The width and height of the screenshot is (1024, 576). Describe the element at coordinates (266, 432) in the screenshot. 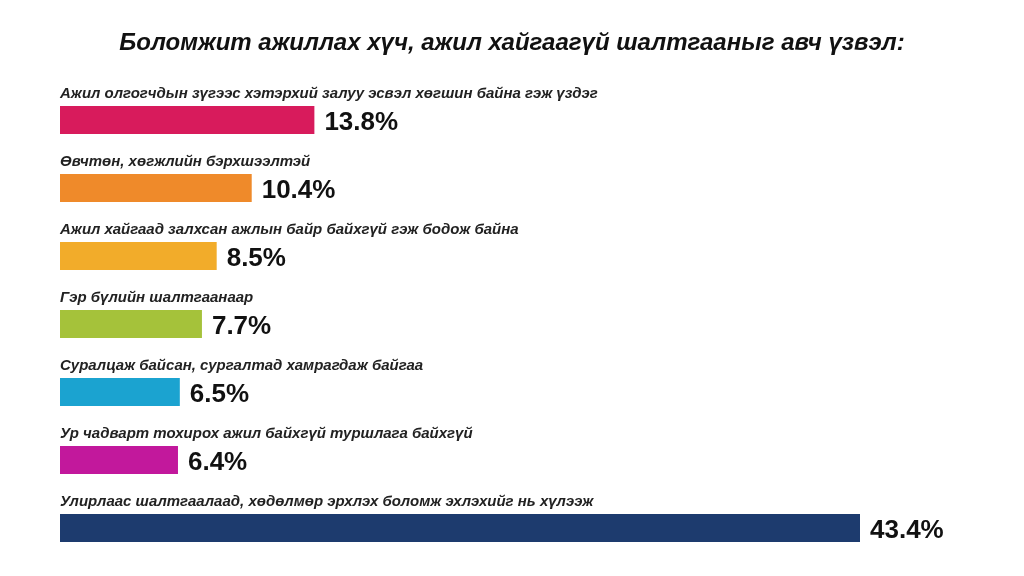

I see `y-tick-label: Ур чадварт тохирох ажил байхгүй туршлага байхгүй` at that location.